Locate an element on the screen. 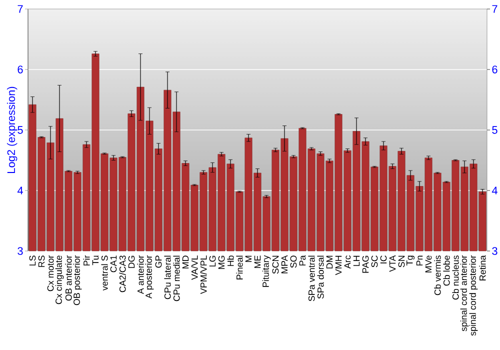 This screenshot has width=500, height=350. x-tick-label: VA/VL is located at coordinates (194, 267).